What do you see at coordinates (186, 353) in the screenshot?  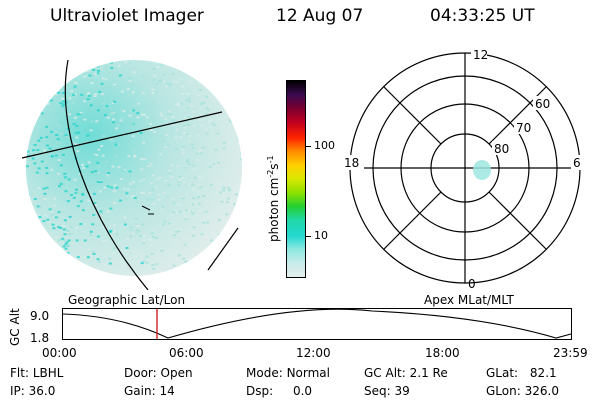 I see `x-tick-0600: 06:00` at bounding box center [186, 353].